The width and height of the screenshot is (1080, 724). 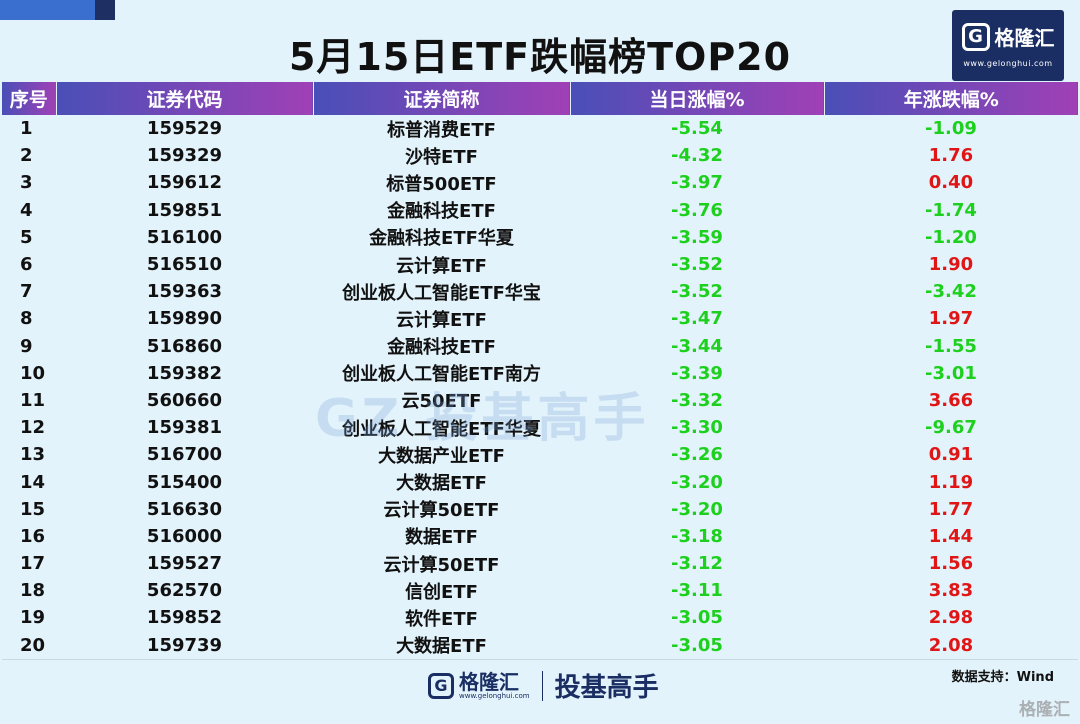 I want to click on year-change-cell: 0.40, so click(x=951, y=183).